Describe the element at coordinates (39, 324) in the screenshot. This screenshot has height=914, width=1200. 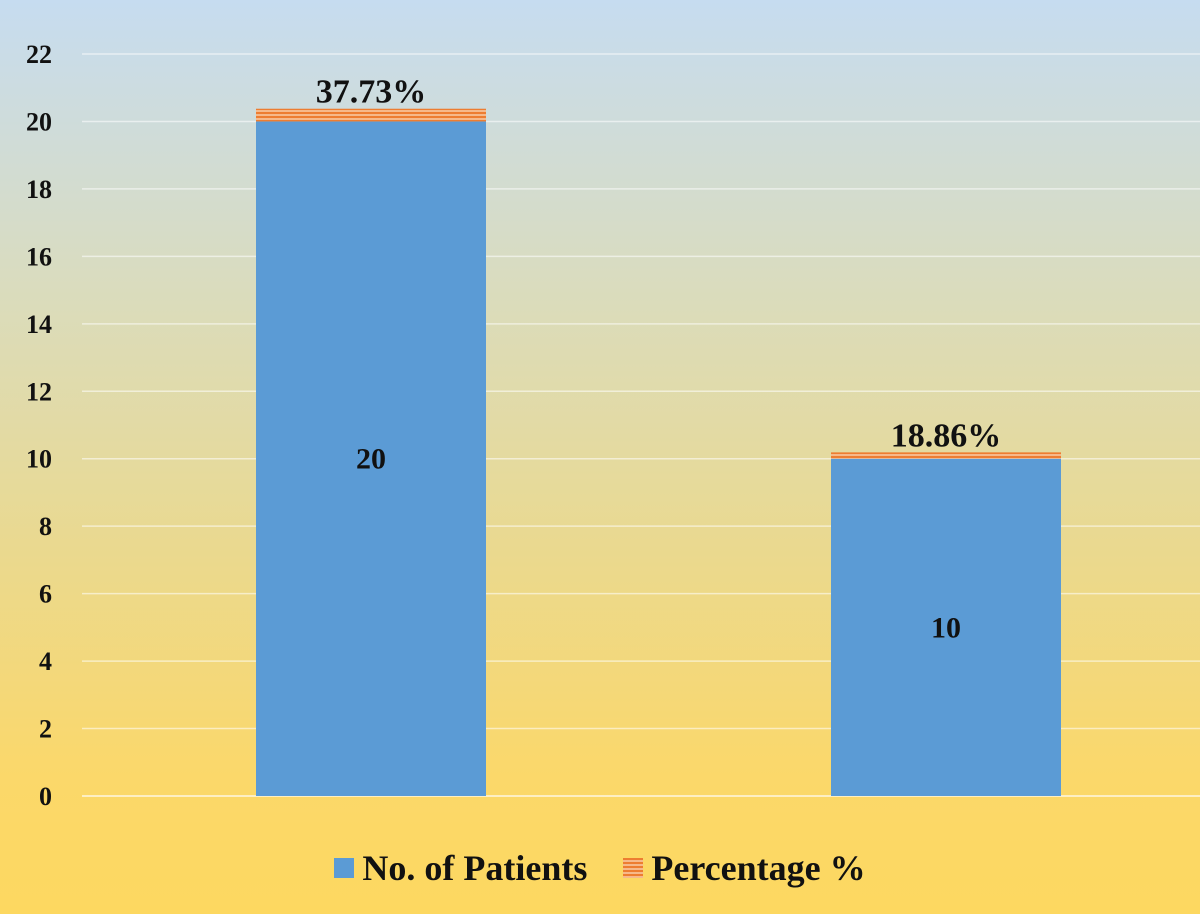
I see `y-tick-label: 14` at that location.